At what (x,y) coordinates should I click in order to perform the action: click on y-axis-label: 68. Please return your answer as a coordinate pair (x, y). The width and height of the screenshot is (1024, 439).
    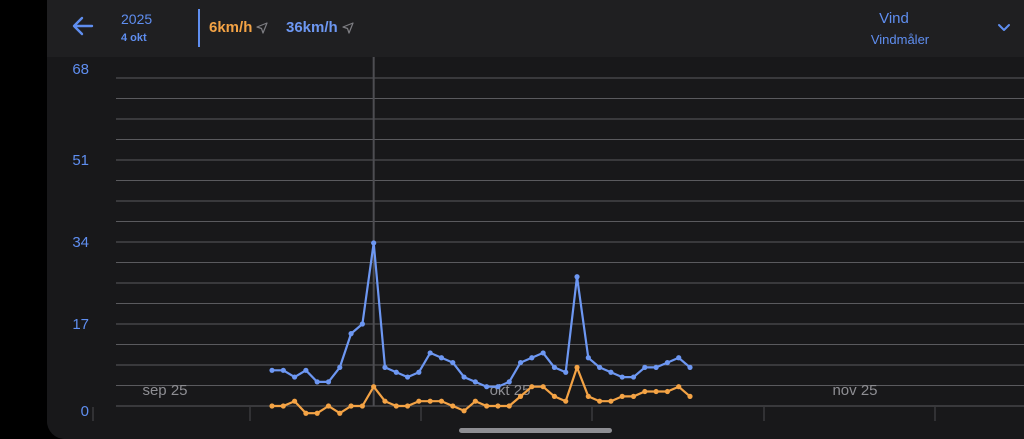
    Looking at the image, I should click on (80, 69).